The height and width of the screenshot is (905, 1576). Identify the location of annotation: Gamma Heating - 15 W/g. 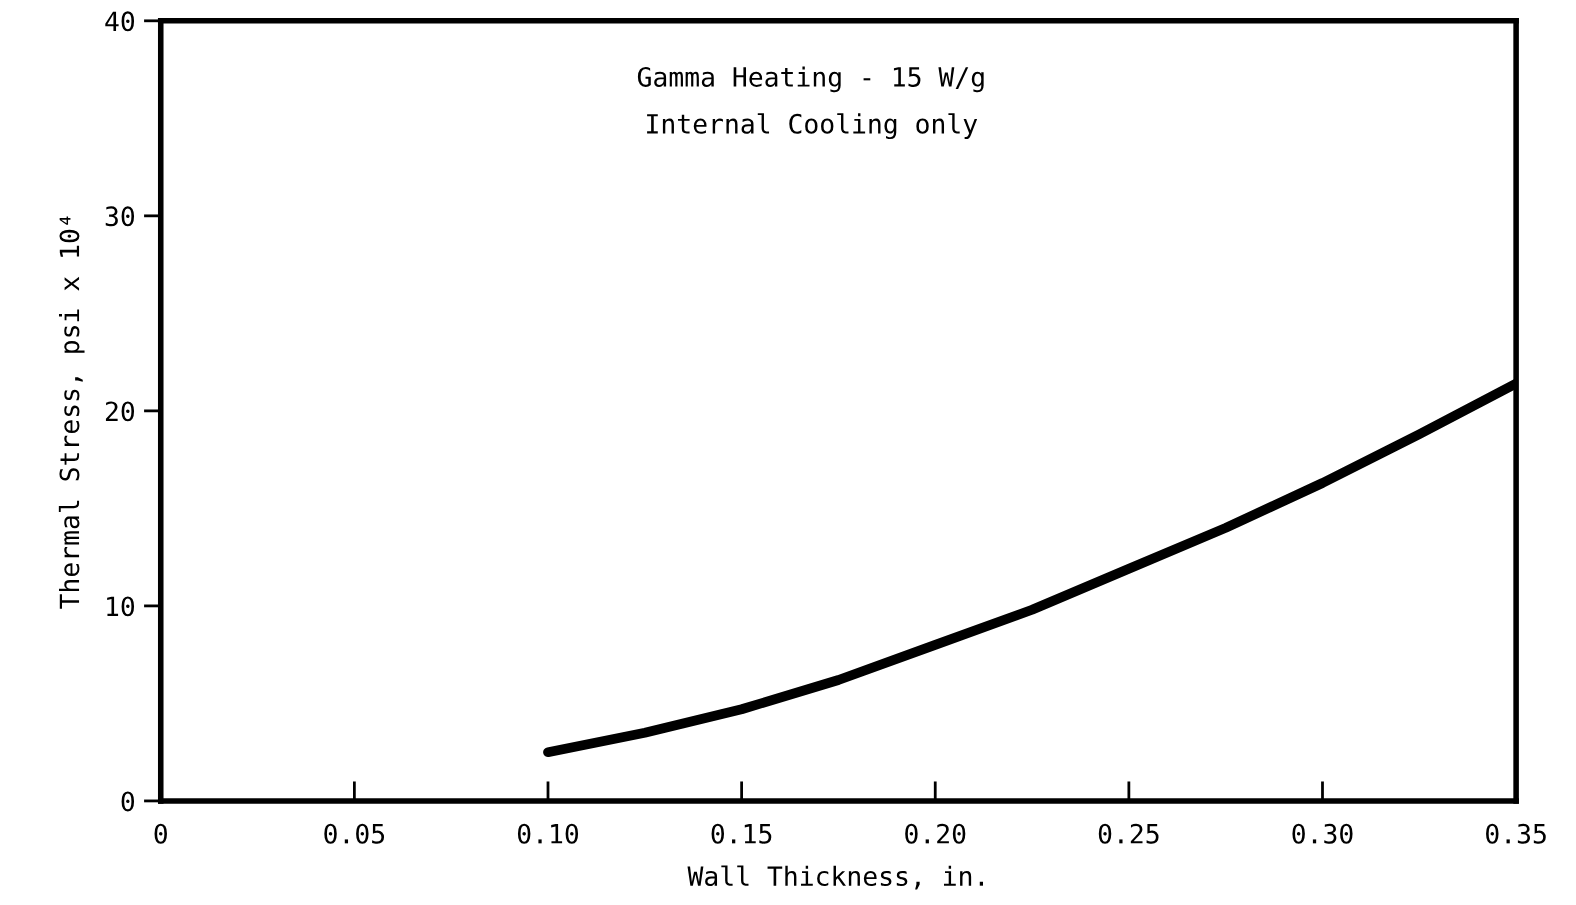
(810, 79).